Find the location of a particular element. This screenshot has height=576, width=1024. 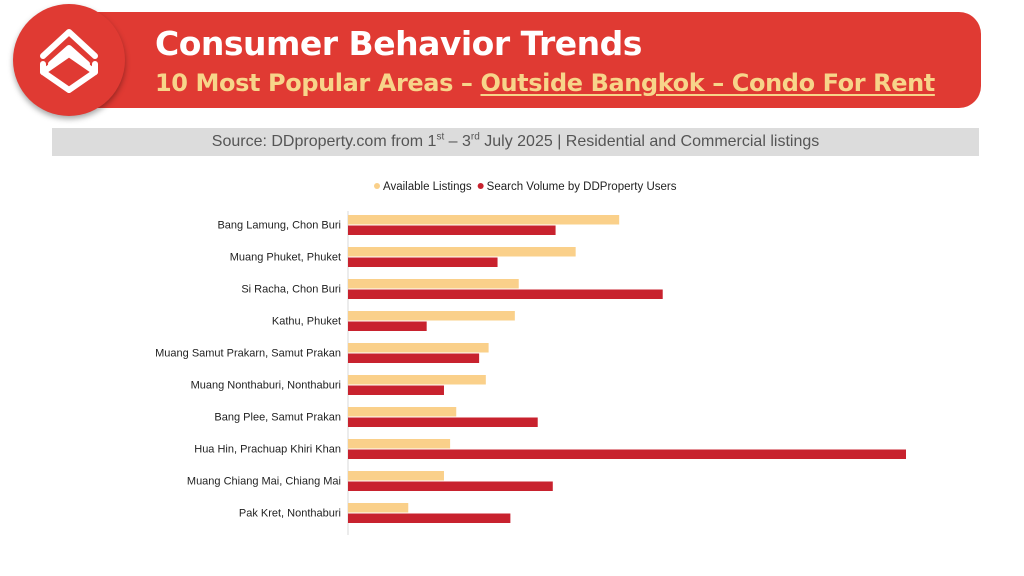

source-sup-1: st is located at coordinates (440, 137).